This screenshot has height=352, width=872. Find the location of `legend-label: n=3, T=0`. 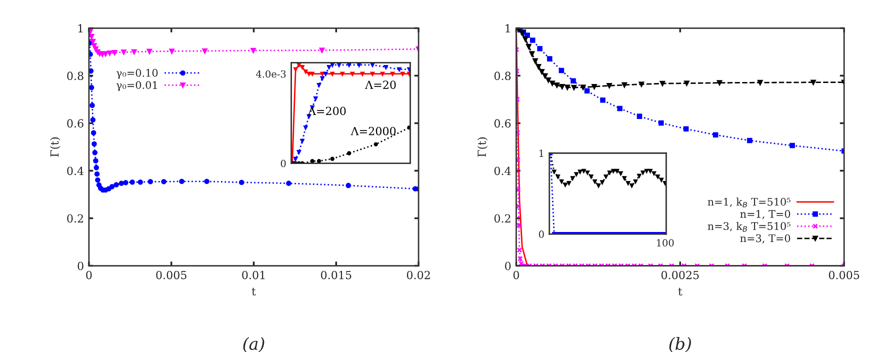

legend-label: n=3, T=0 is located at coordinates (765, 239).